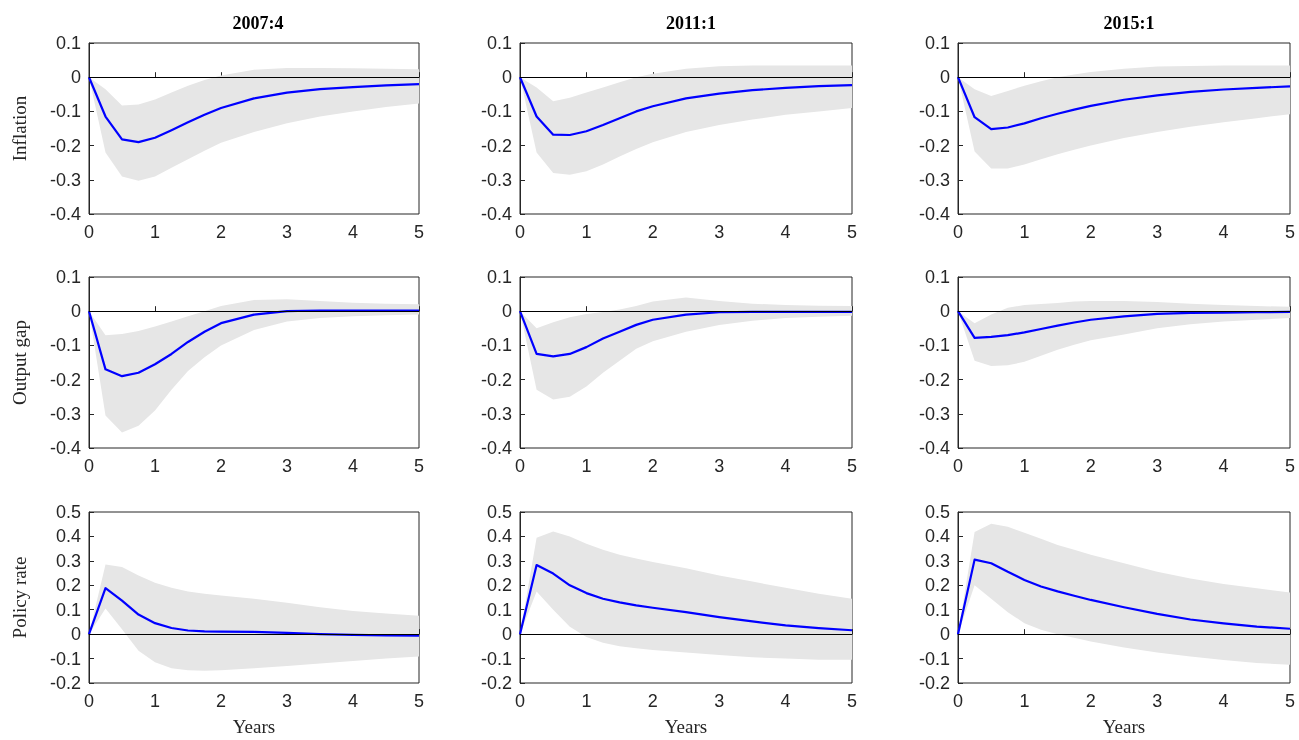 The width and height of the screenshot is (1299, 740). Describe the element at coordinates (1124, 597) in the screenshot. I see `line-series` at that location.